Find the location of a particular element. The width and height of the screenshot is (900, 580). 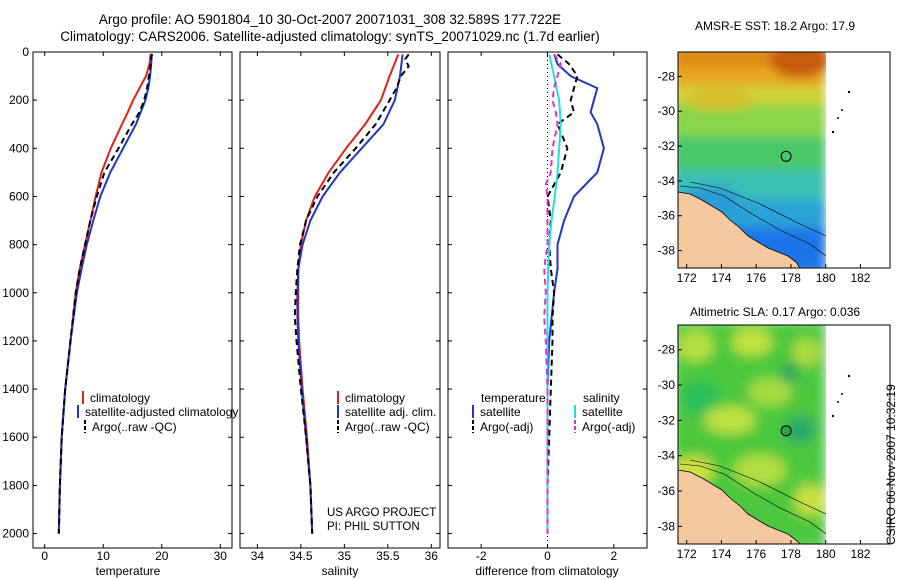

sla-map-frame is located at coordinates (784, 434).